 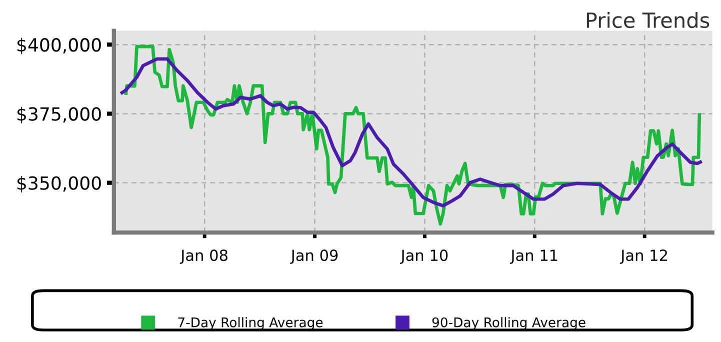 What do you see at coordinates (509, 323) in the screenshot?
I see `legend-label: 90-Day Rolling Average` at bounding box center [509, 323].